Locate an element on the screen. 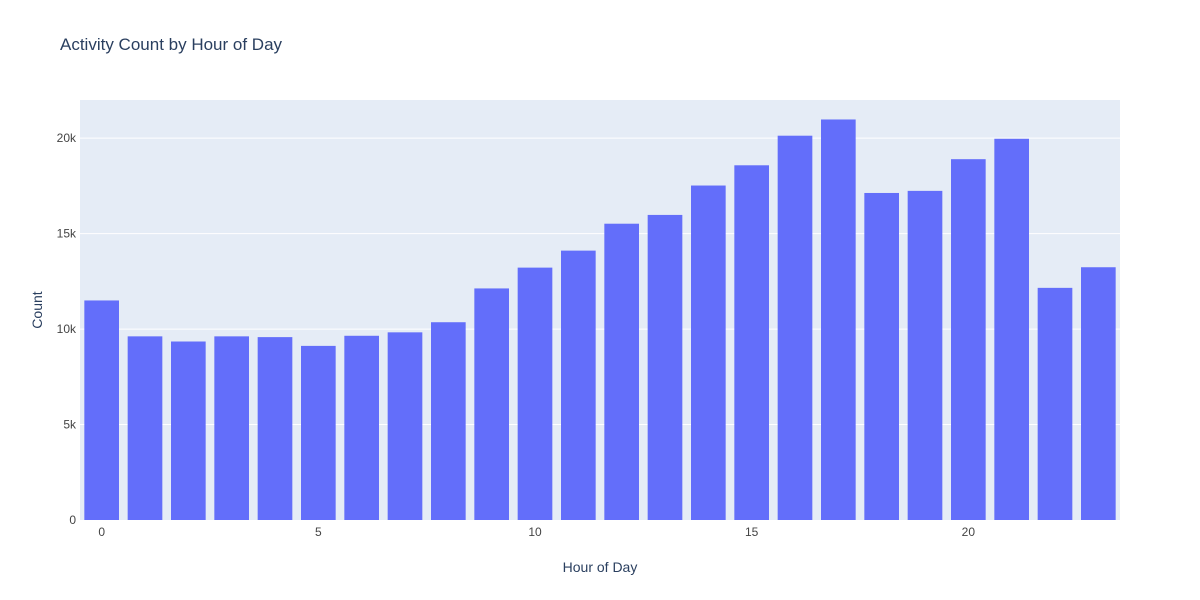 The width and height of the screenshot is (1200, 600). y-tick-label: 10k is located at coordinates (67, 329).